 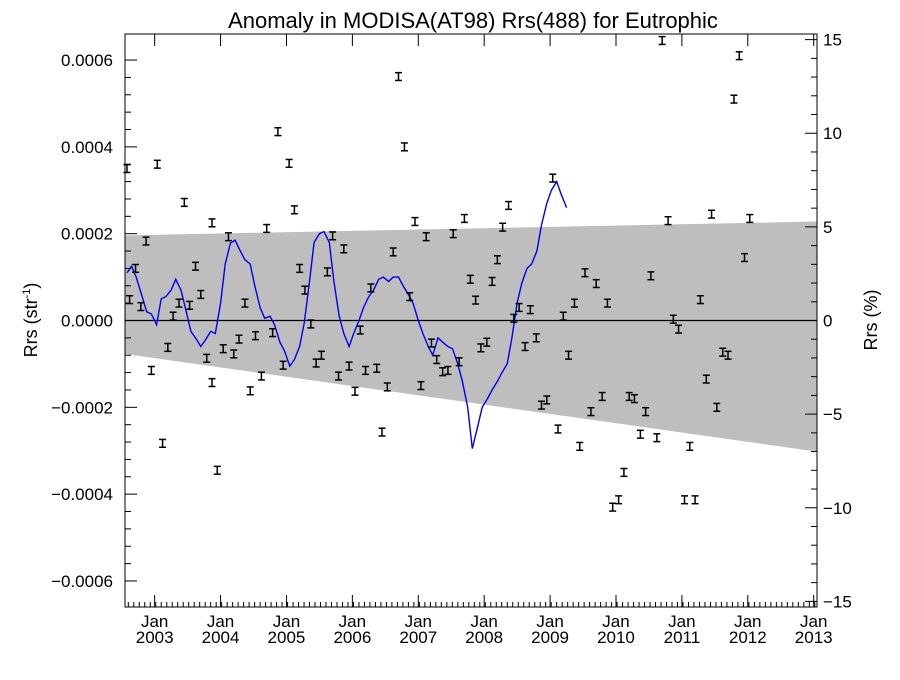 I want to click on x-tick-label-year: 2003, so click(x=155, y=637).